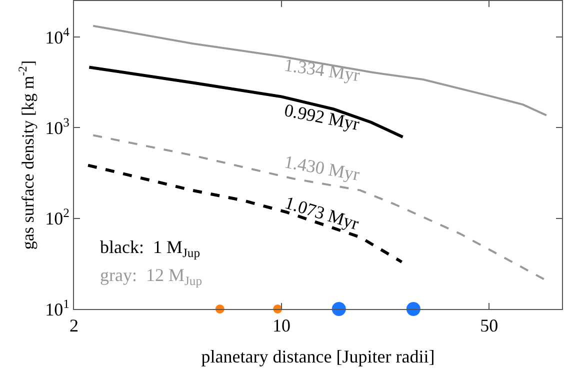 The height and width of the screenshot is (372, 566). I want to click on x-tick-label: 10, so click(281, 326).